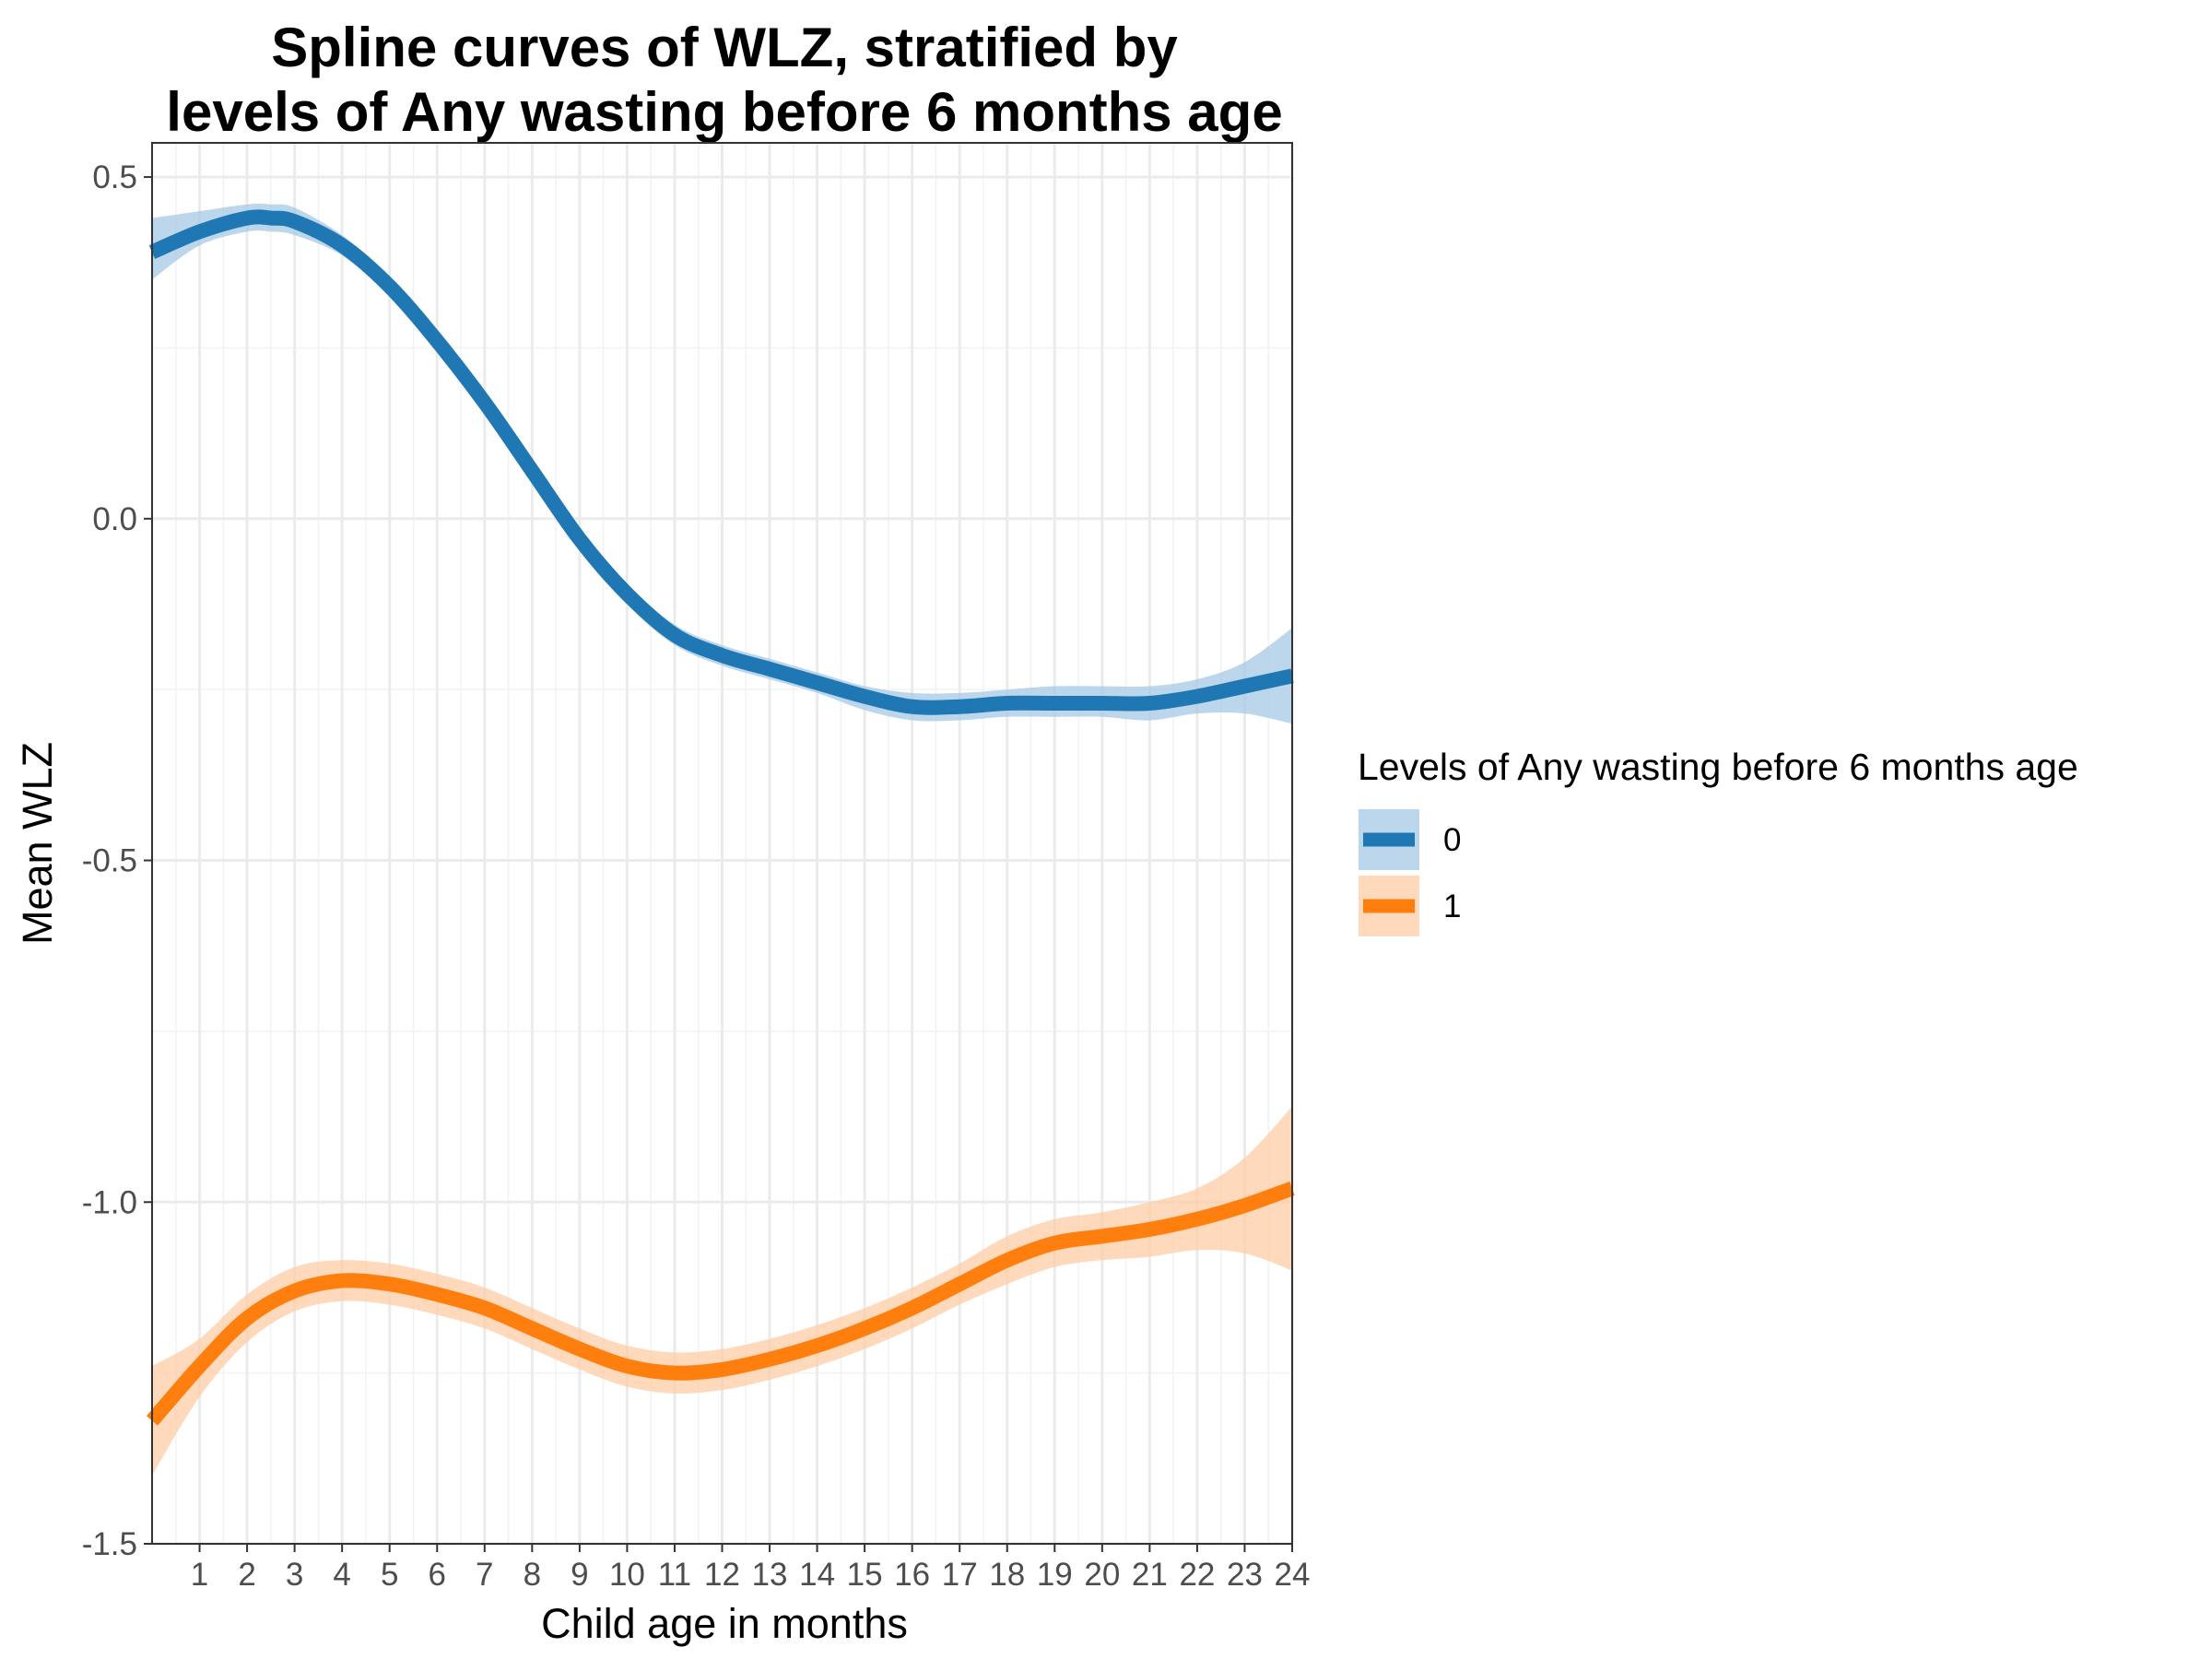 This screenshot has height=1659, width=2212. I want to click on x-tick-label: 20, so click(1102, 1575).